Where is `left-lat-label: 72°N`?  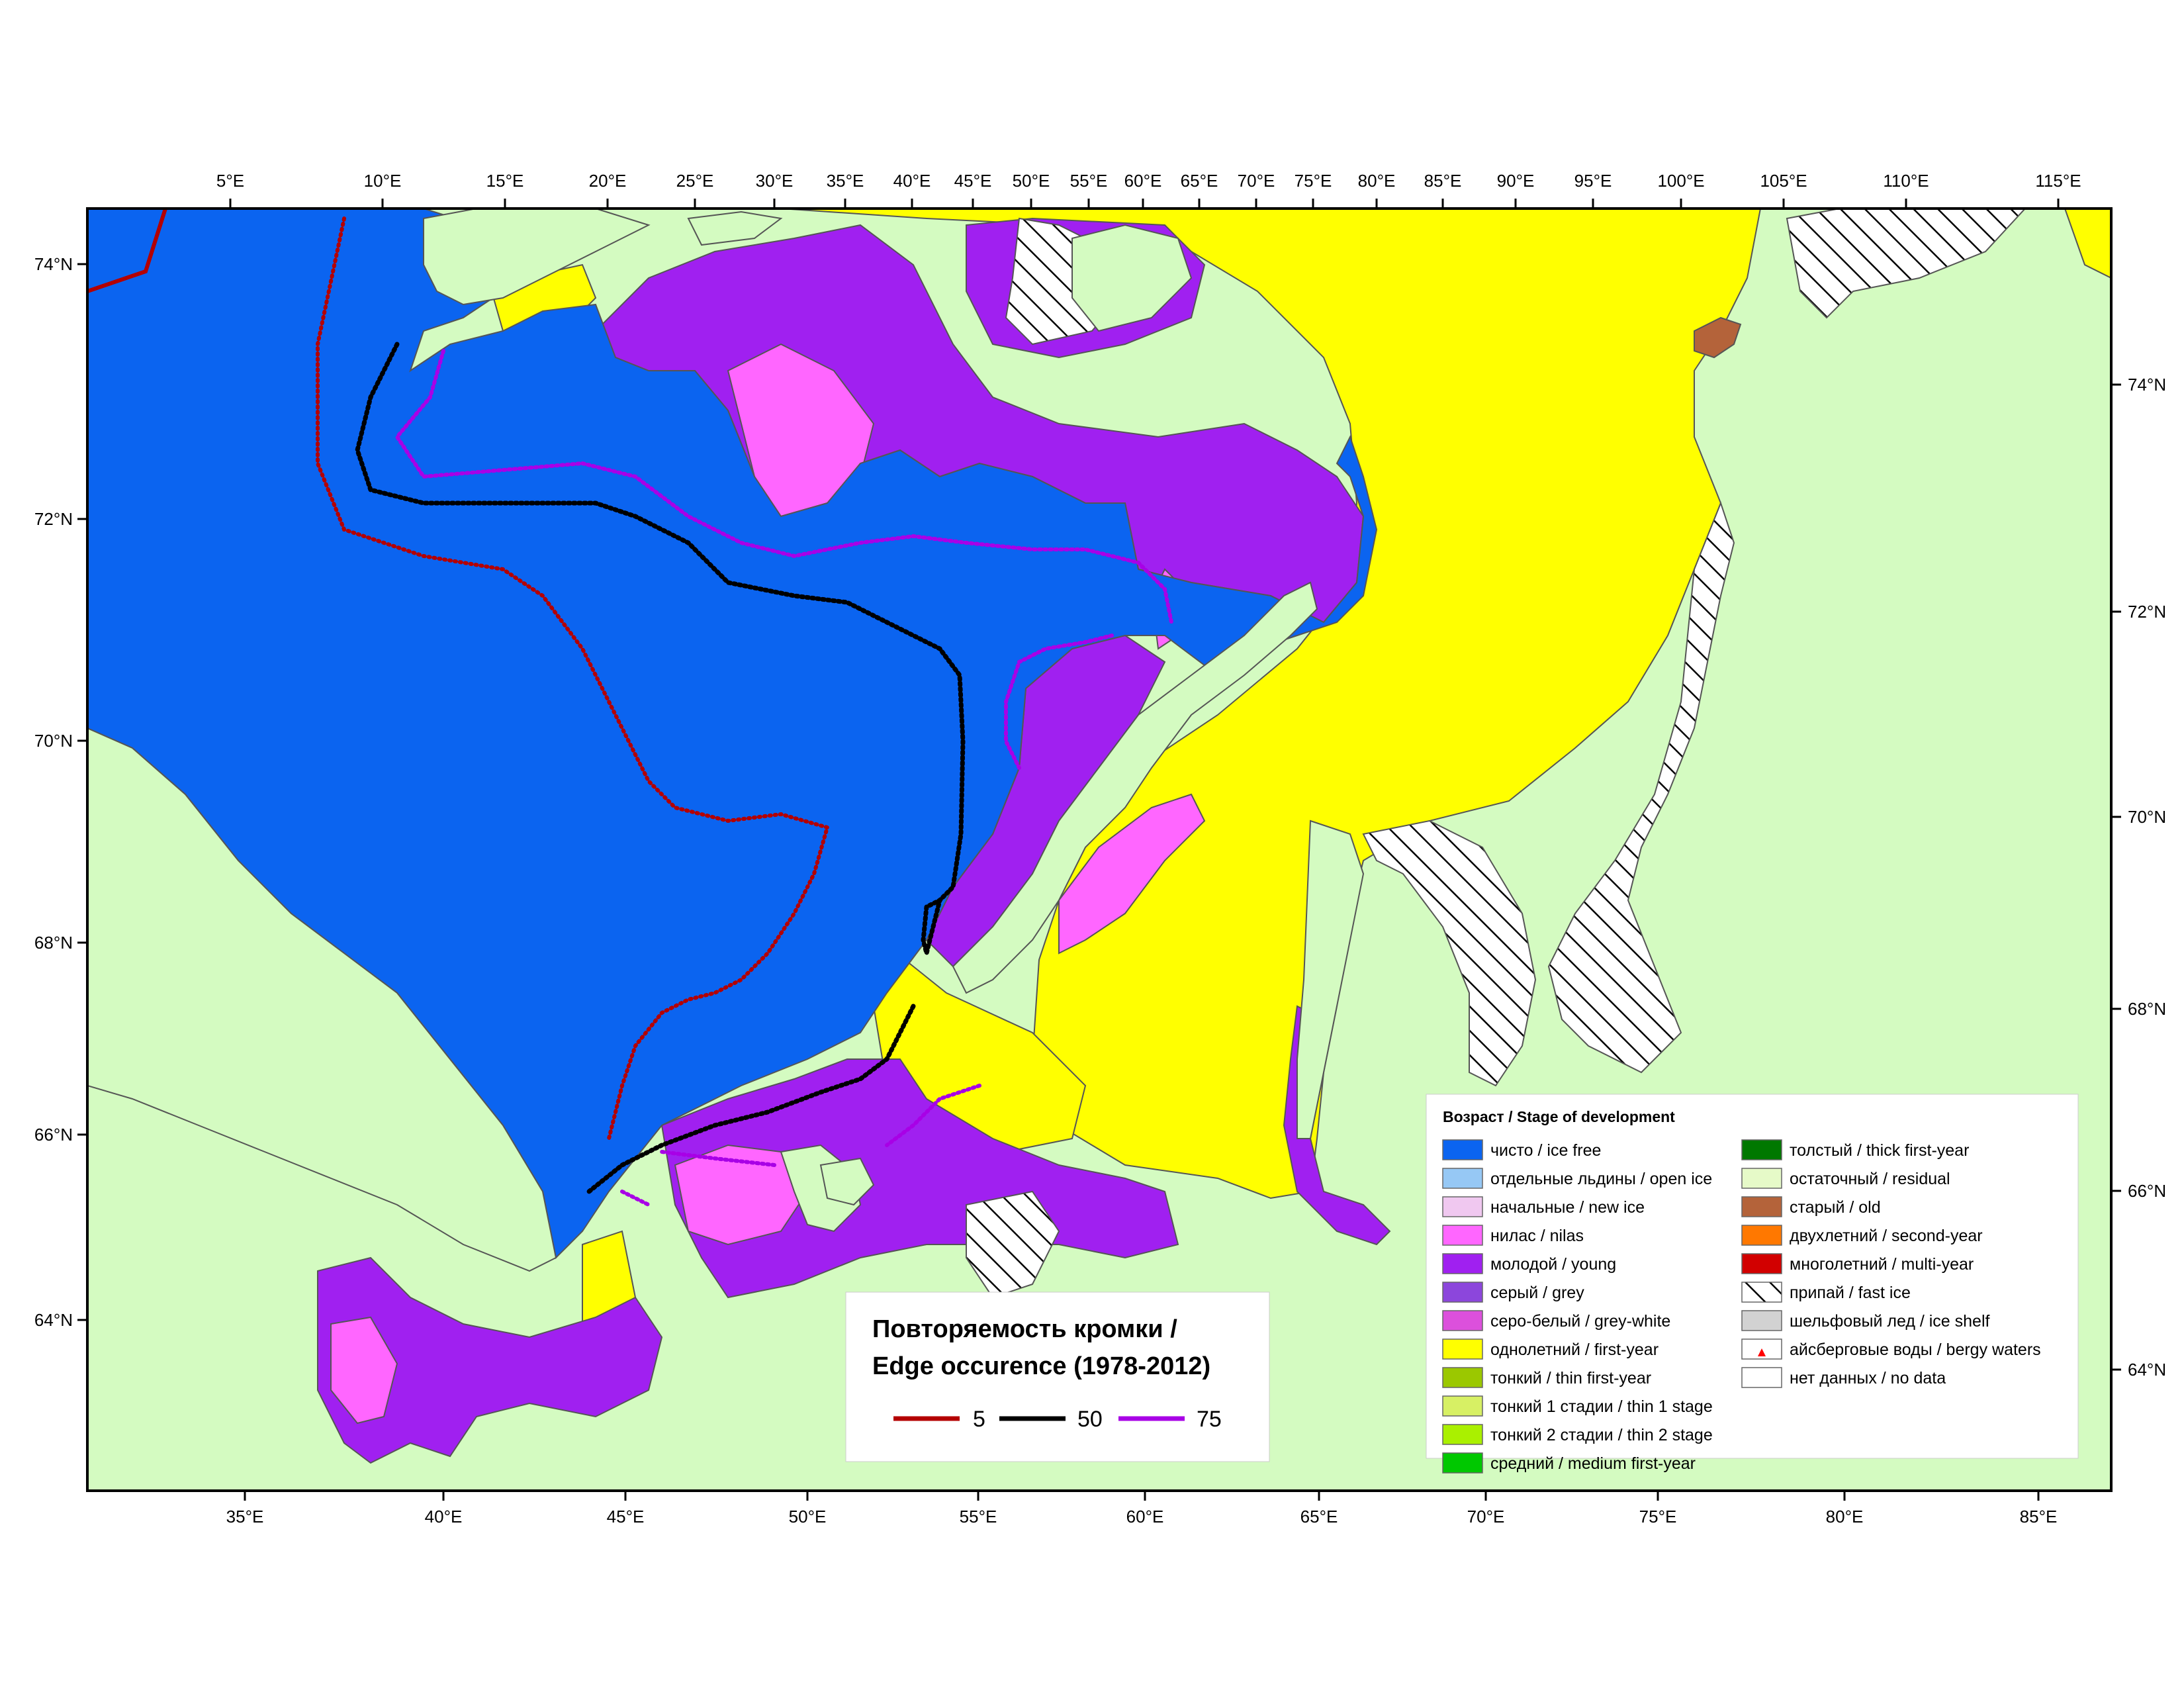
left-lat-label: 72°N is located at coordinates (53, 519).